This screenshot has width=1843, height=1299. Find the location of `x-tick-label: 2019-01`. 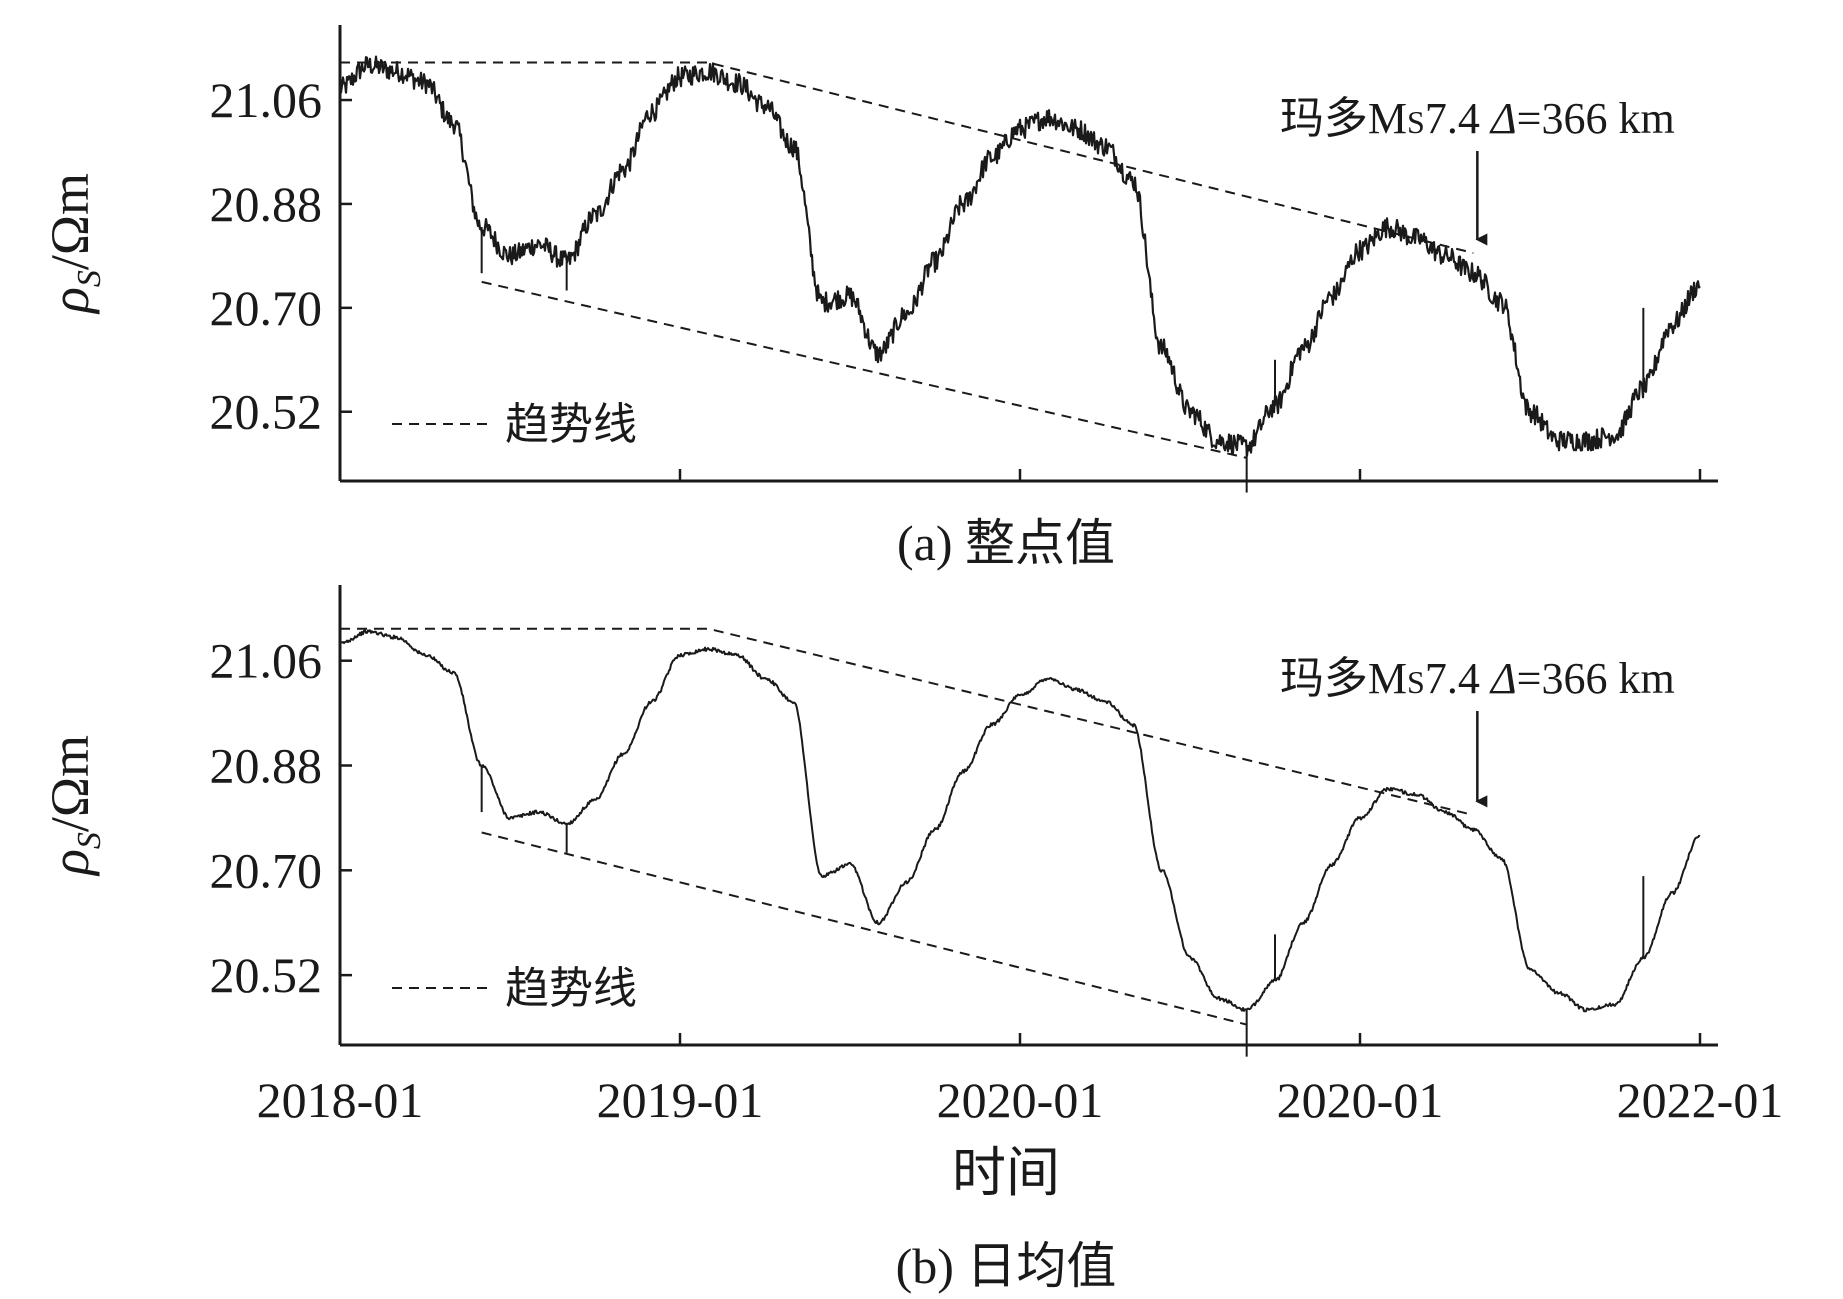

x-tick-label: 2019-01 is located at coordinates (680, 1100).